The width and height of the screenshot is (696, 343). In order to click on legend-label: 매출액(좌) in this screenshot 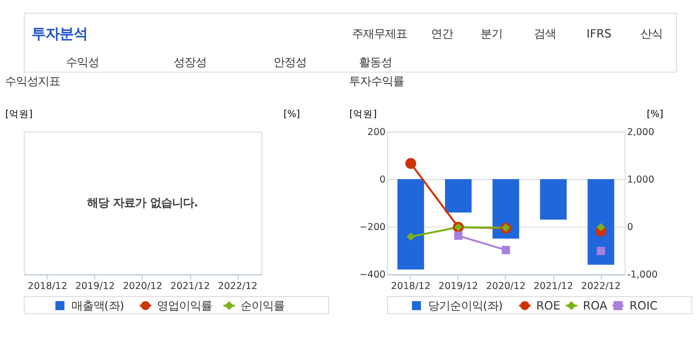, I will do `click(97, 305)`.